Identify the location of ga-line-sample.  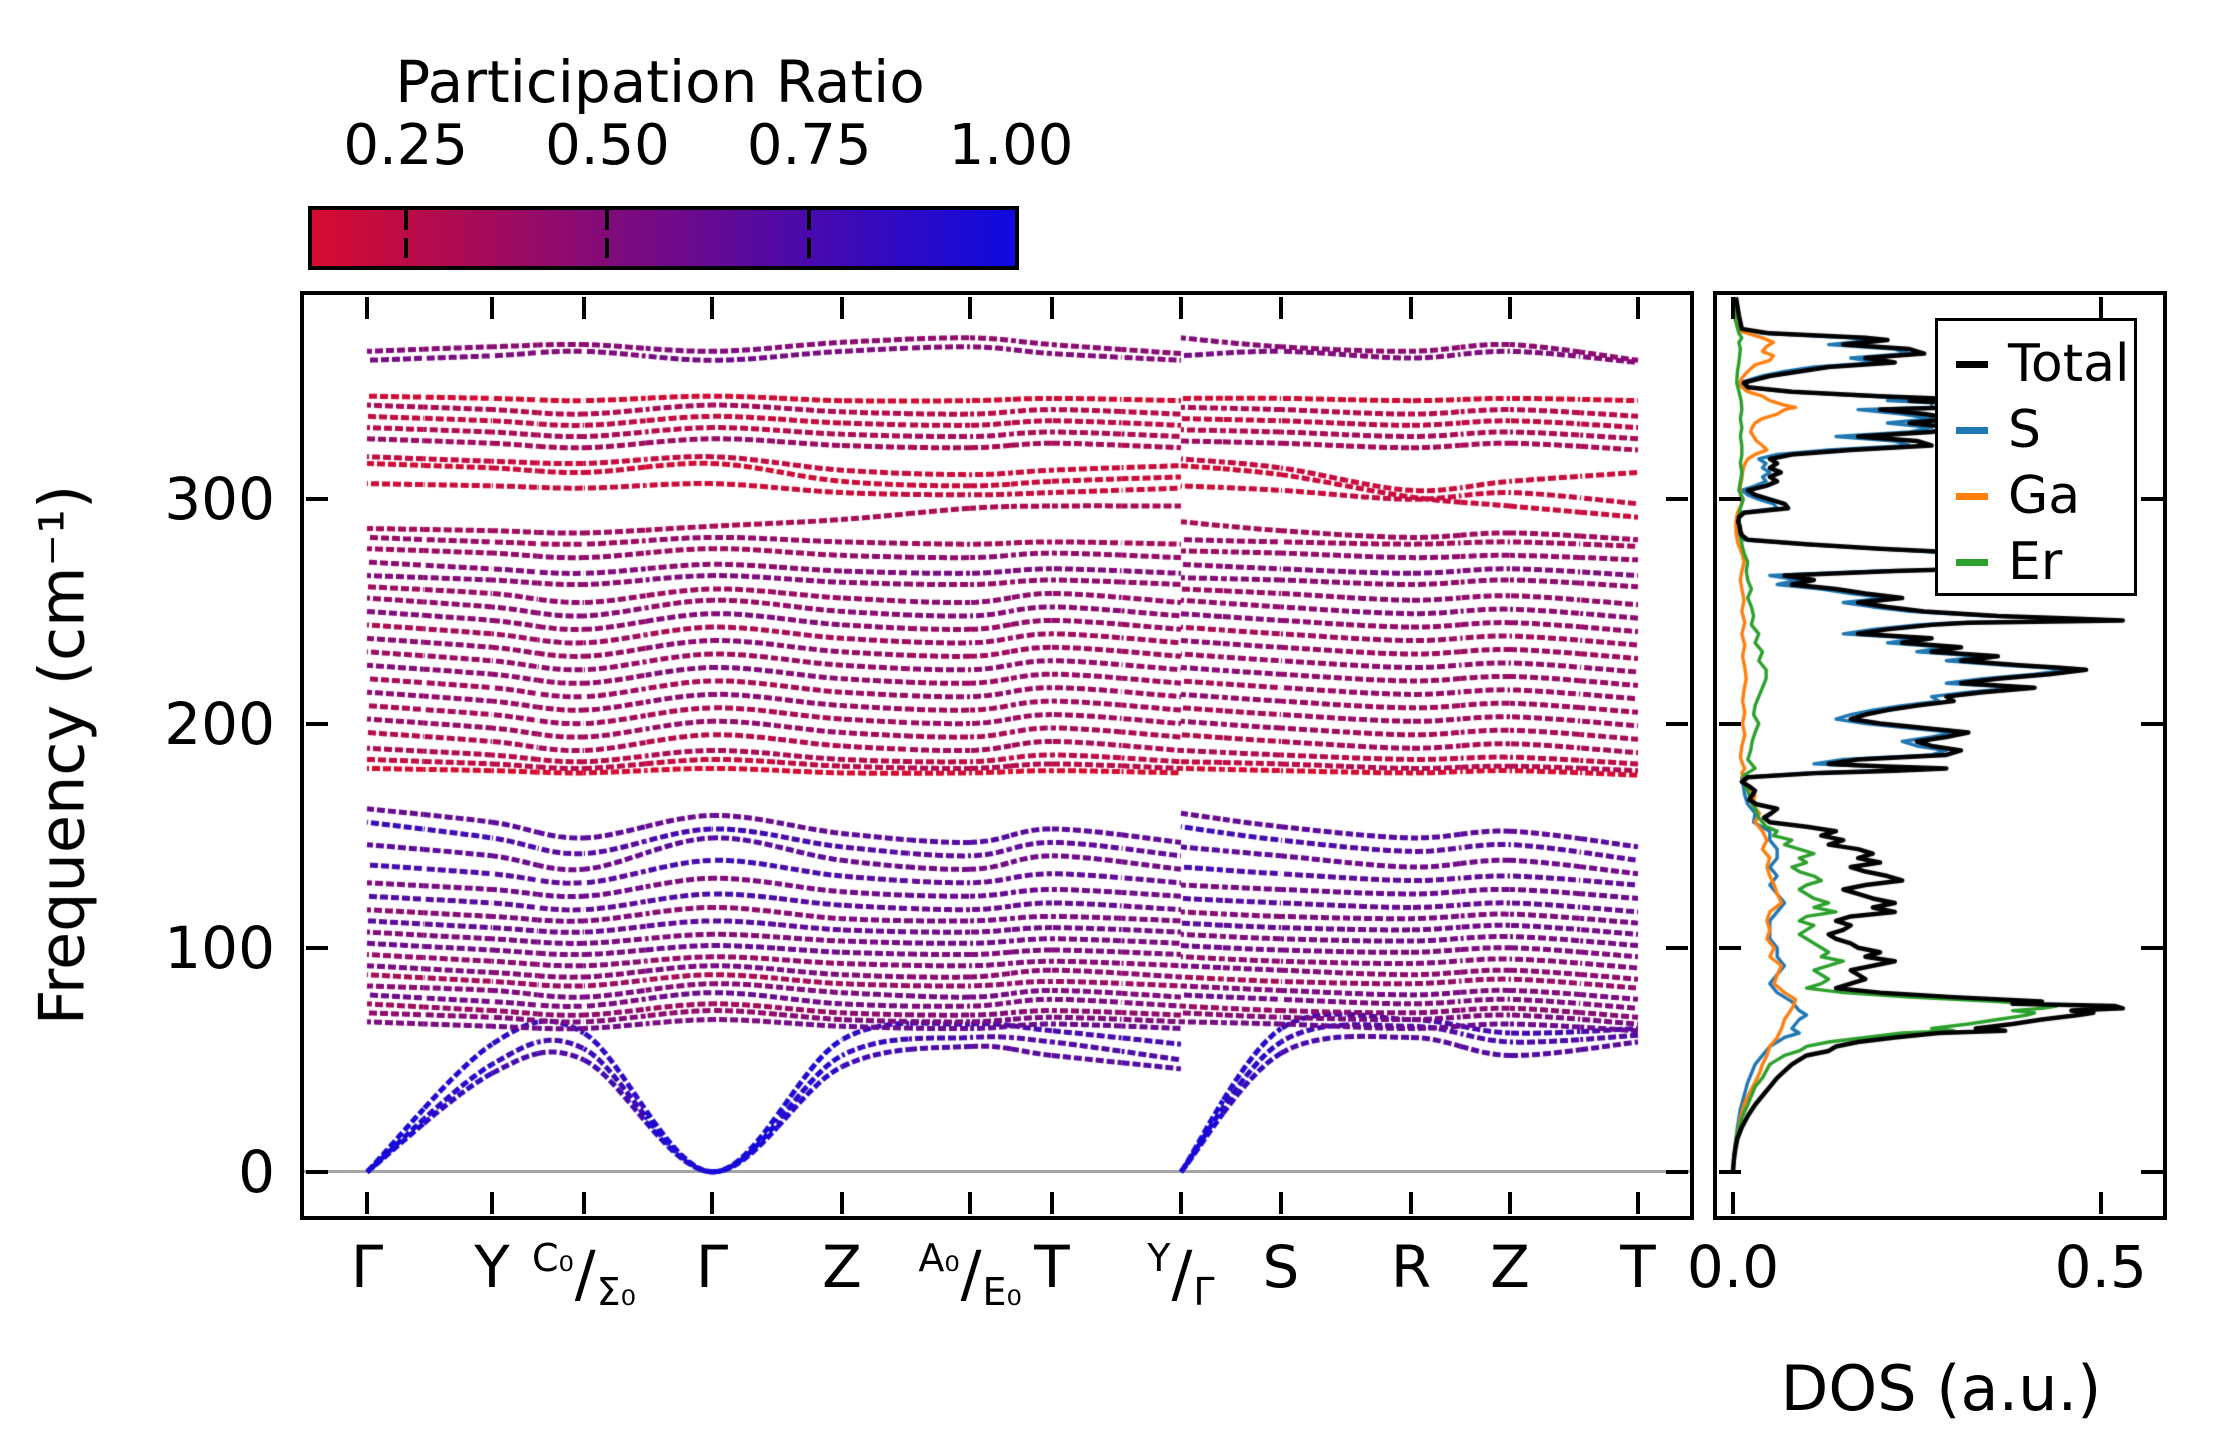
(1972, 496).